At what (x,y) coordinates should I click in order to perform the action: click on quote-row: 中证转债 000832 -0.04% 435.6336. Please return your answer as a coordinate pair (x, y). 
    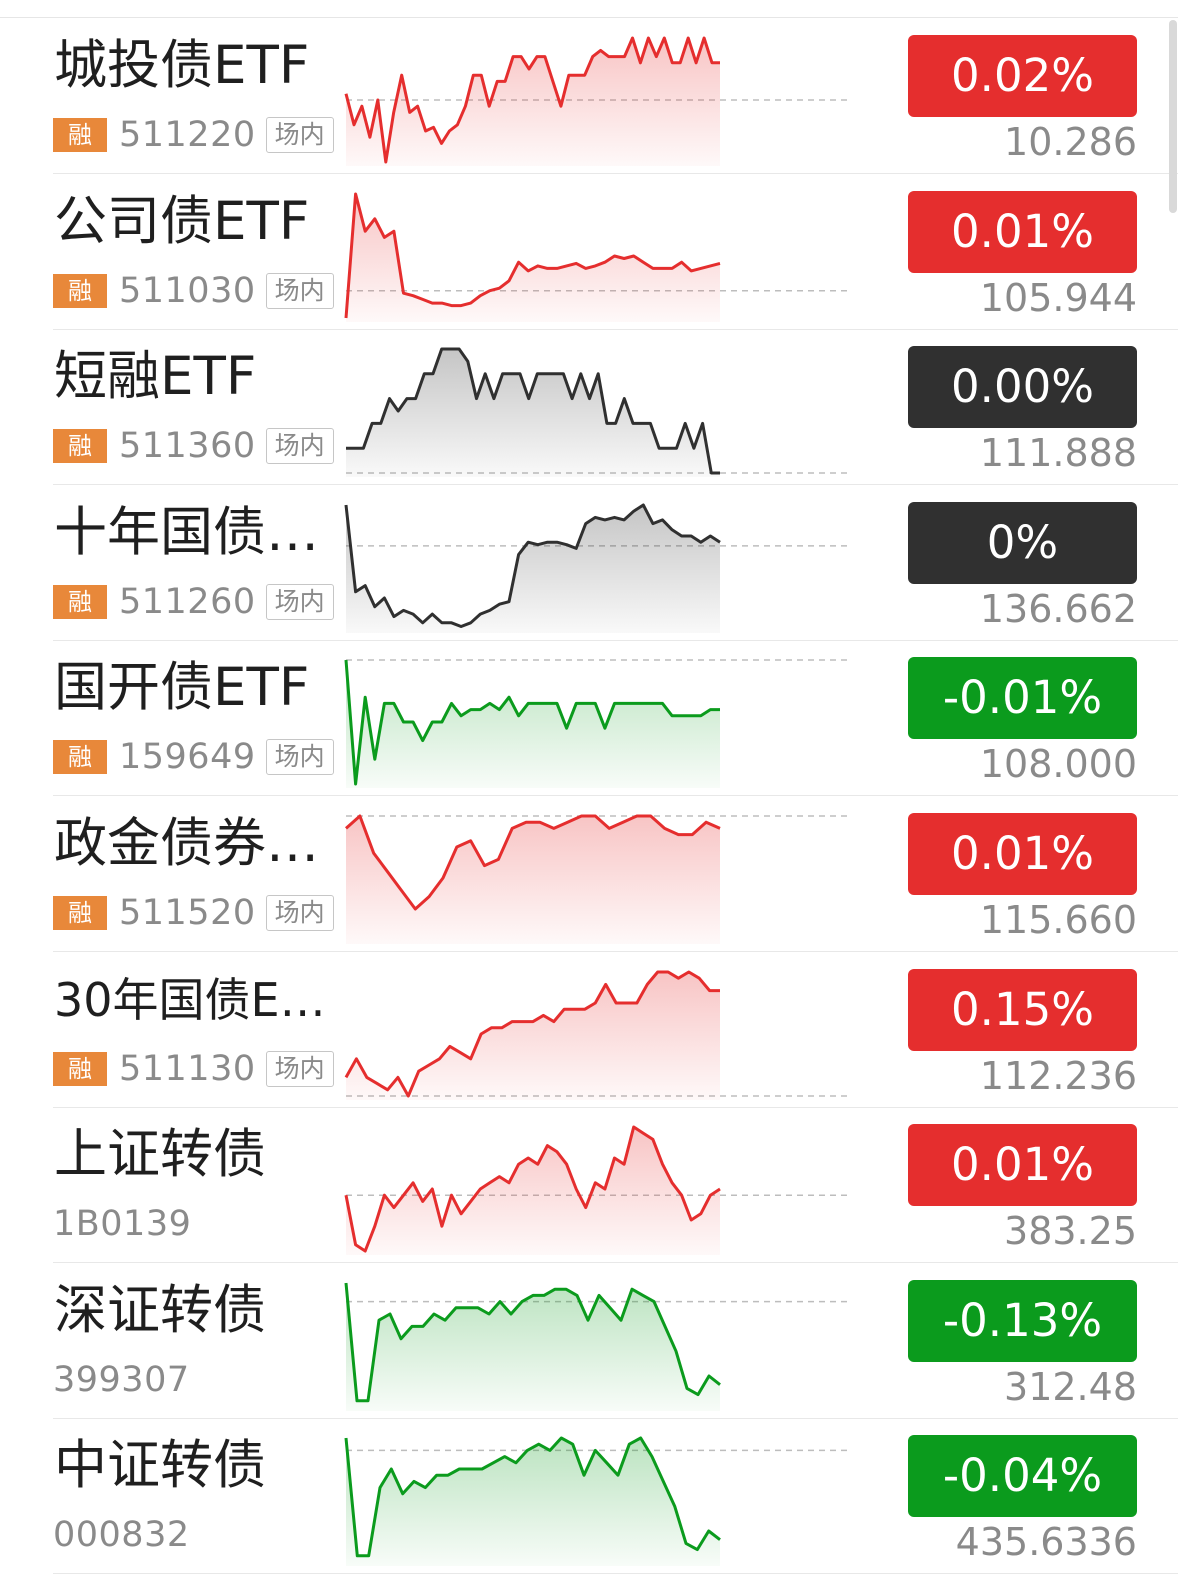
    Looking at the image, I should click on (594, 1496).